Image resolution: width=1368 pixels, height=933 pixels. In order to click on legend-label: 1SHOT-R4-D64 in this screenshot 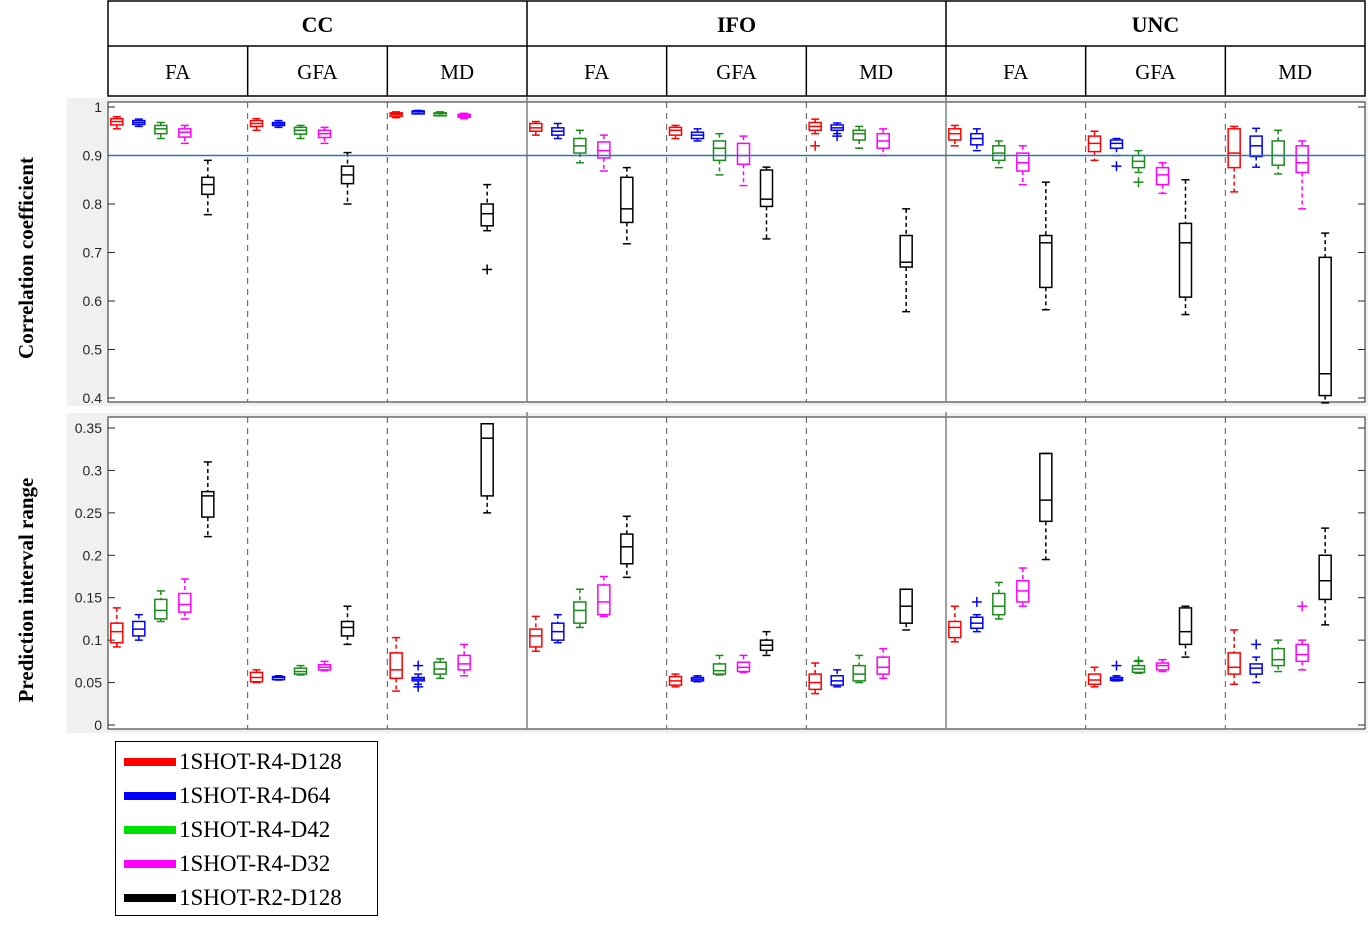, I will do `click(255, 795)`.